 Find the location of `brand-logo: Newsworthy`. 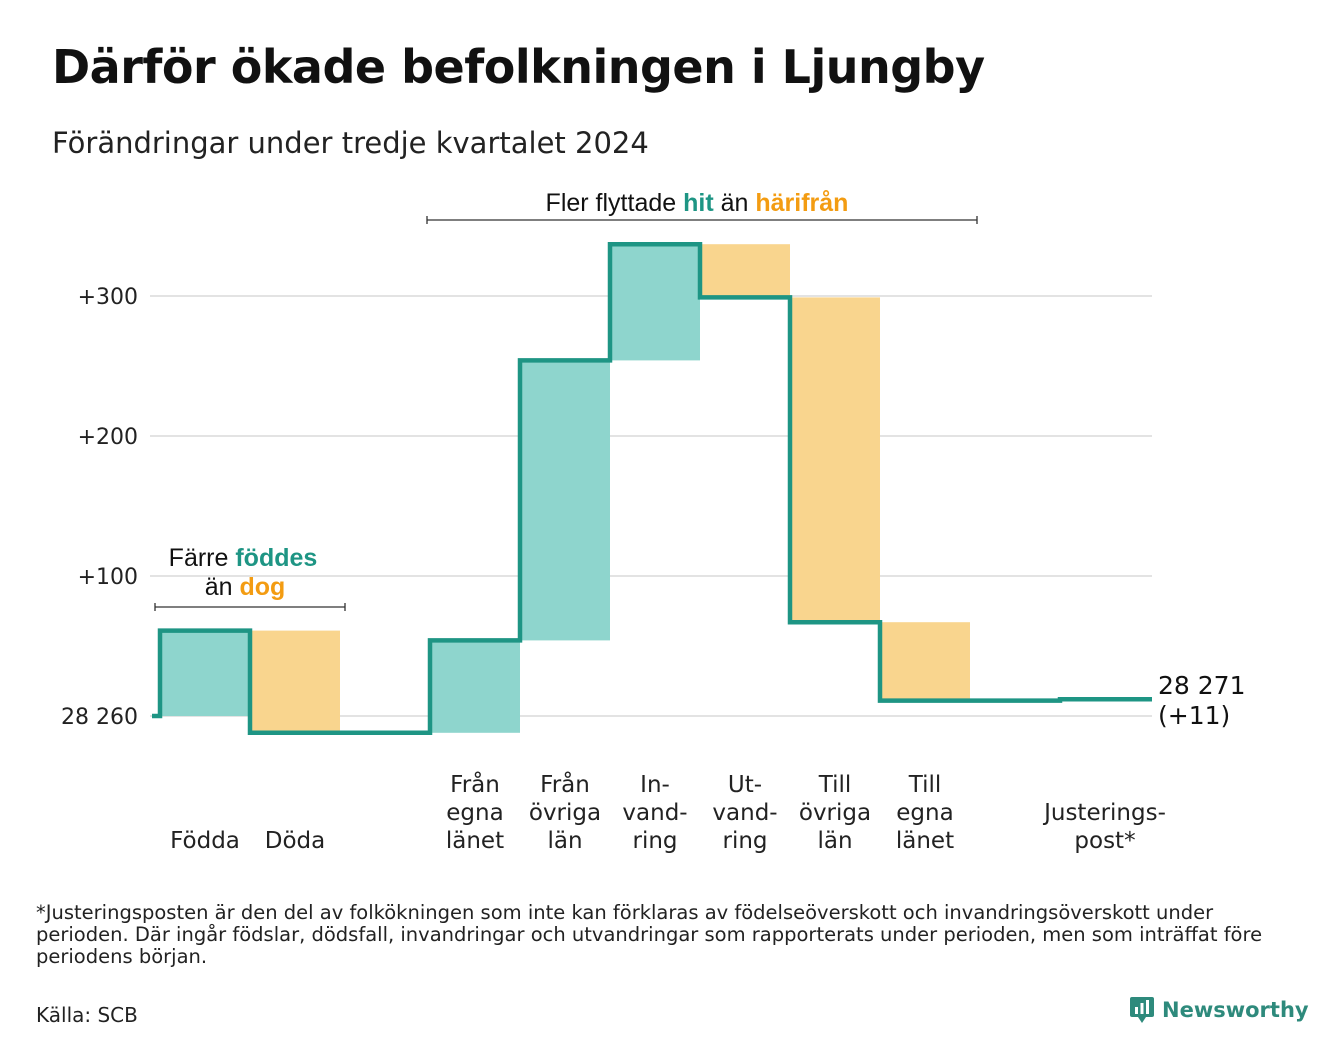

brand-logo: Newsworthy is located at coordinates (1219, 1010).